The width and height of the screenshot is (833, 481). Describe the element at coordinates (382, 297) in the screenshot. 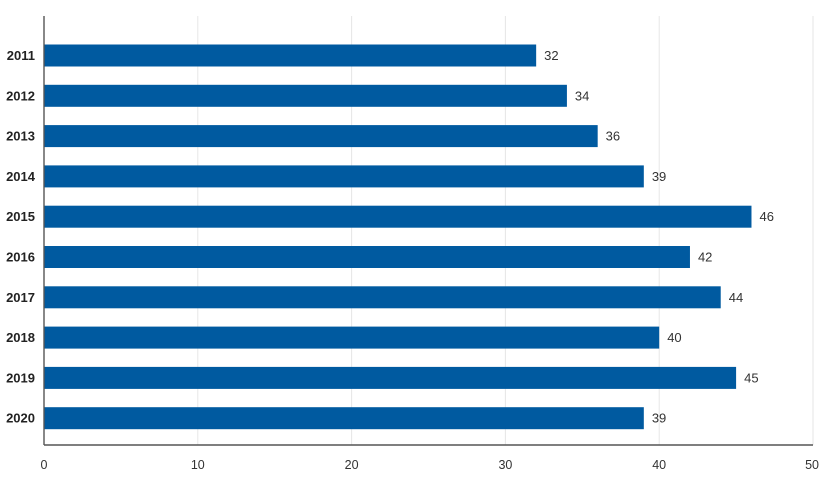

I see `bar-2017` at that location.